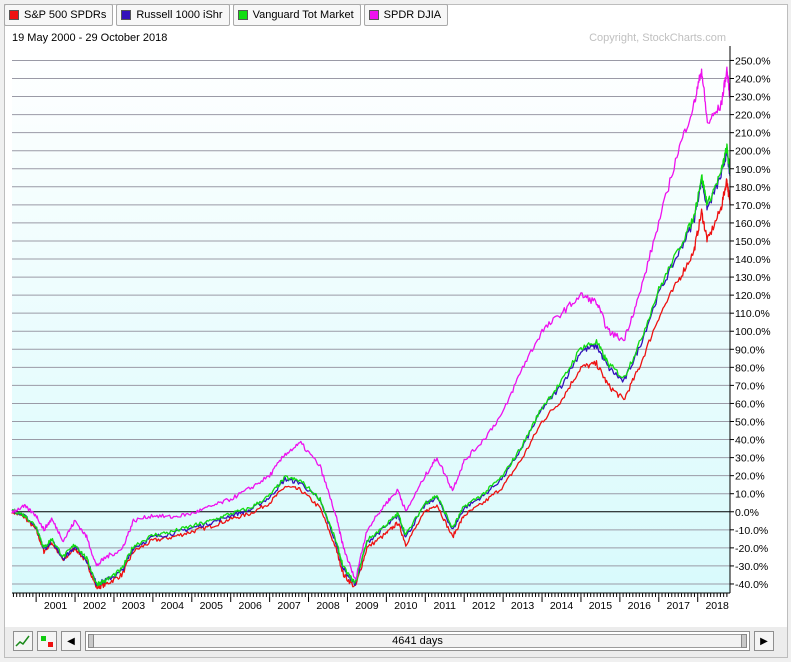 The width and height of the screenshot is (791, 662). I want to click on legend-label: S&P 500 SPDRs, so click(65, 15).